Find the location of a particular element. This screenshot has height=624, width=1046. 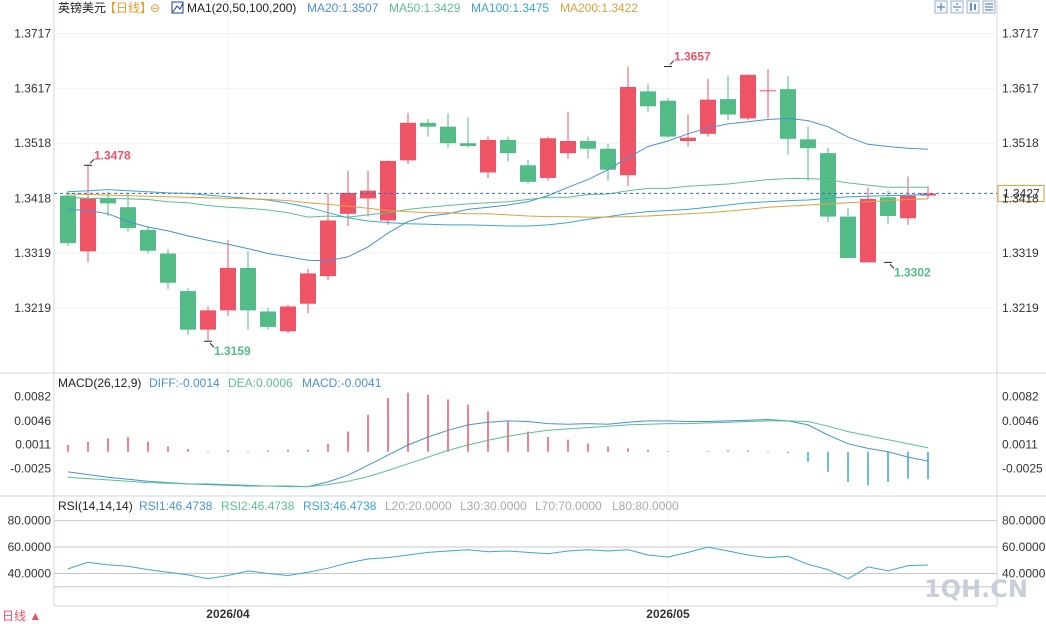

price-tick-left: 1.3219 is located at coordinates (32, 308).